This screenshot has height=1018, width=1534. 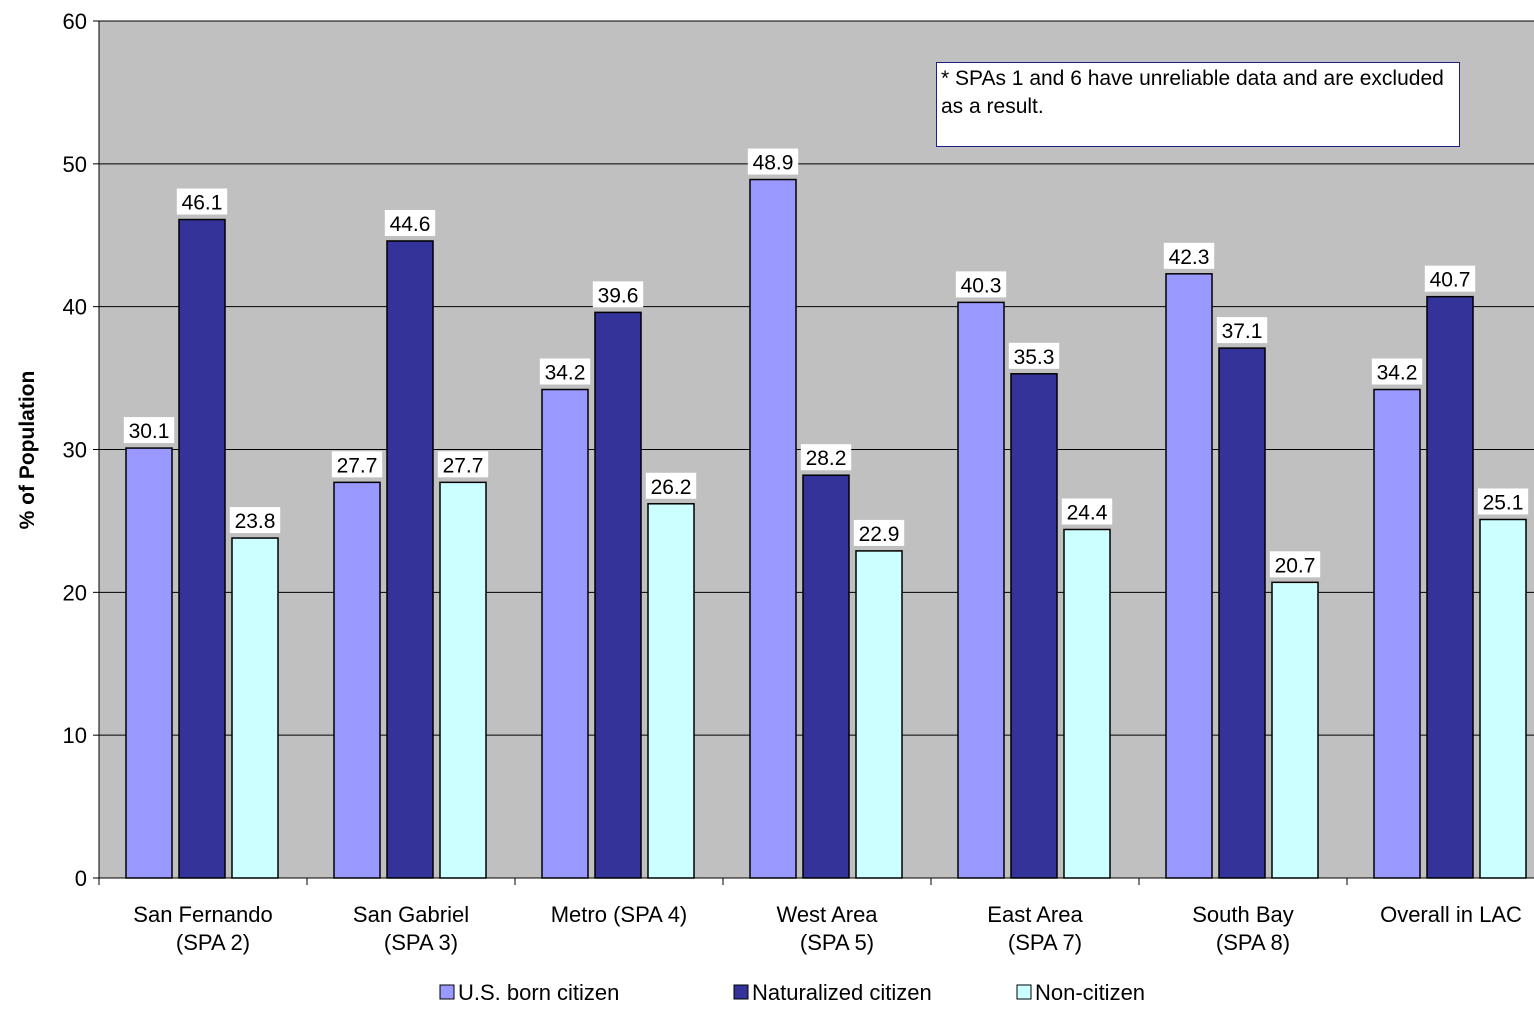 I want to click on data-label: 20.7, so click(x=1295, y=565).